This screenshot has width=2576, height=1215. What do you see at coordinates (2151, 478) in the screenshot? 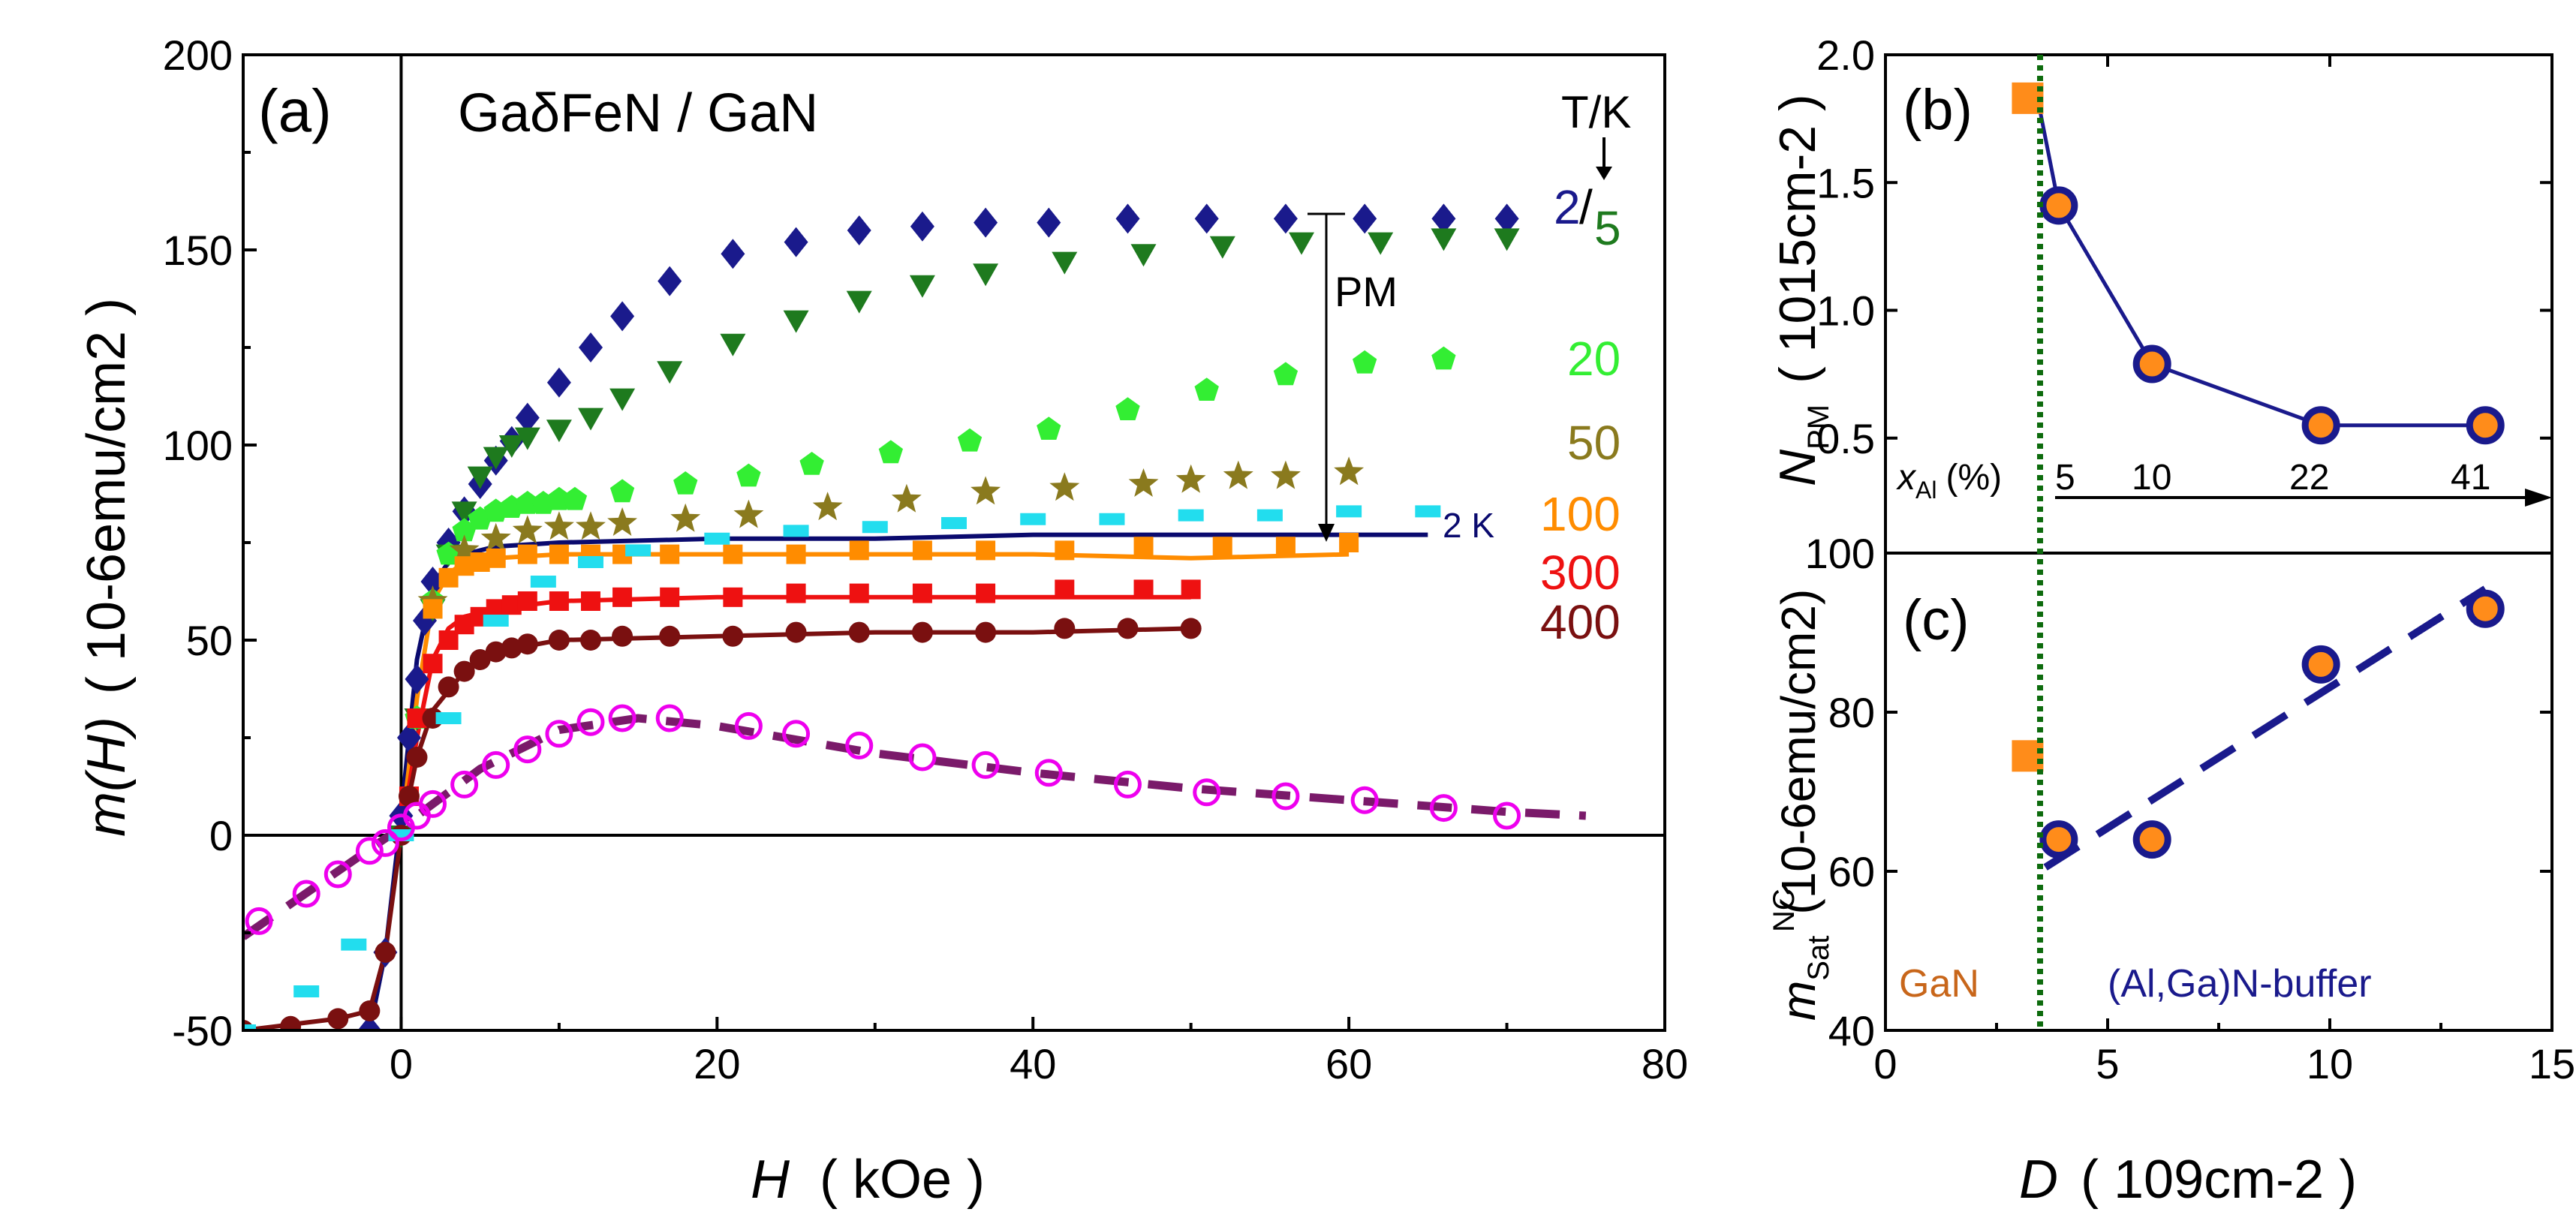
I see `xal-value-10: 10` at bounding box center [2151, 478].